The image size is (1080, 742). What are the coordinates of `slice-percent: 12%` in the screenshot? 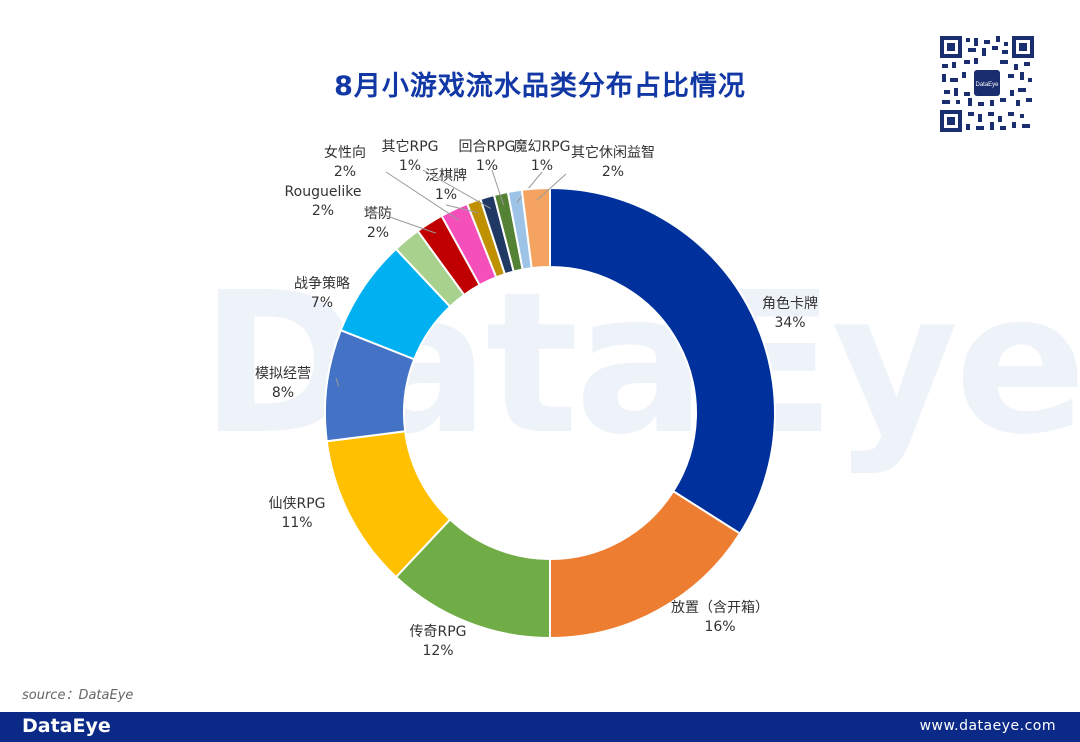 It's located at (437, 651).